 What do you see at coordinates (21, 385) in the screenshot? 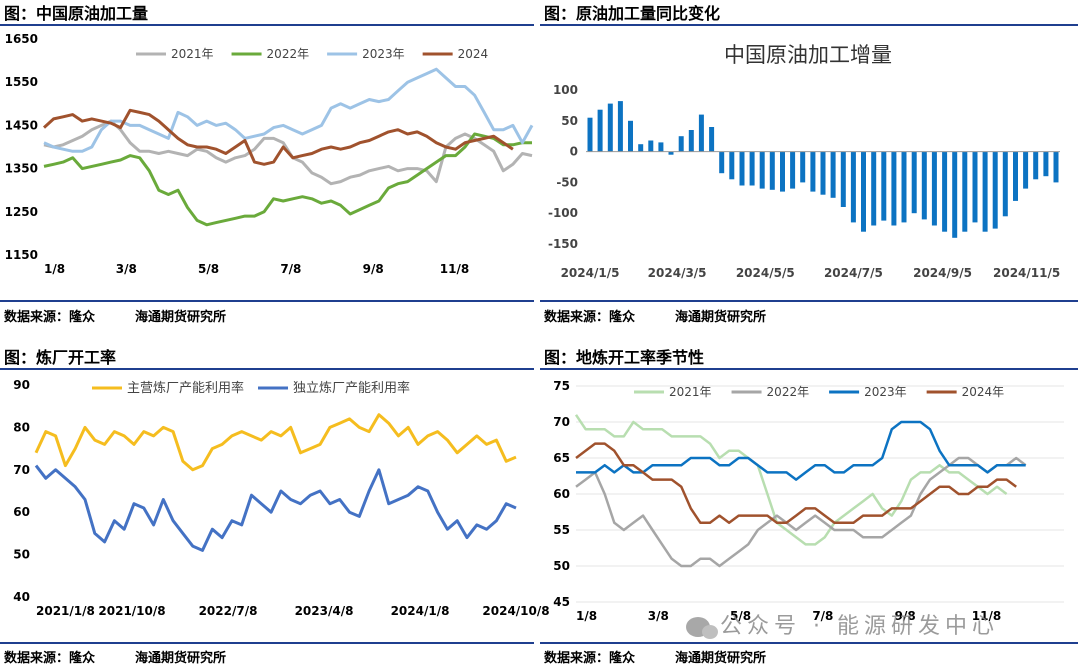
I see `y-tick-label: 90` at bounding box center [21, 385].